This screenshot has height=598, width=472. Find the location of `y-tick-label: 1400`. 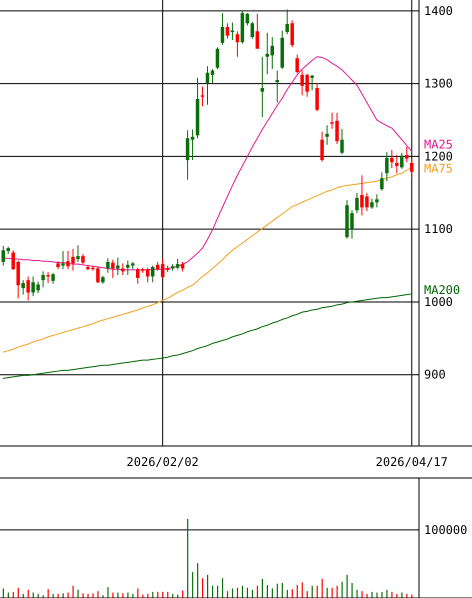

y-tick-label: 1400 is located at coordinates (438, 11).